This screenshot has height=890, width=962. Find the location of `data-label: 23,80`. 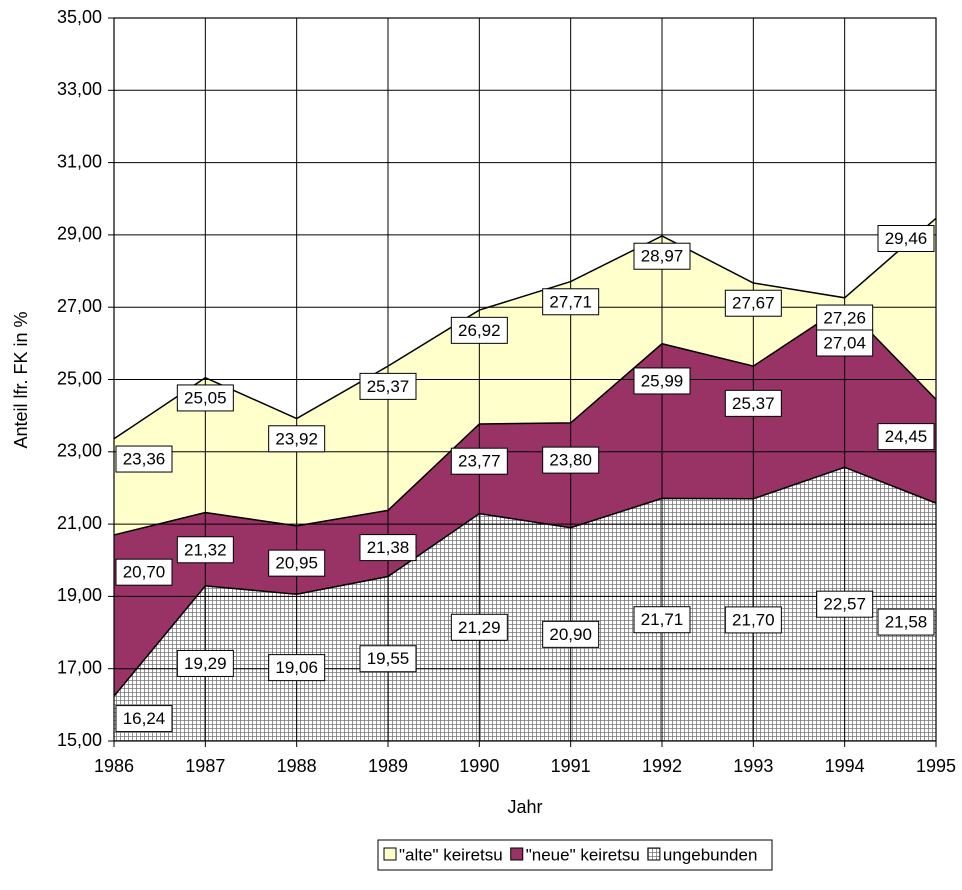

data-label: 23,80 is located at coordinates (570, 460).